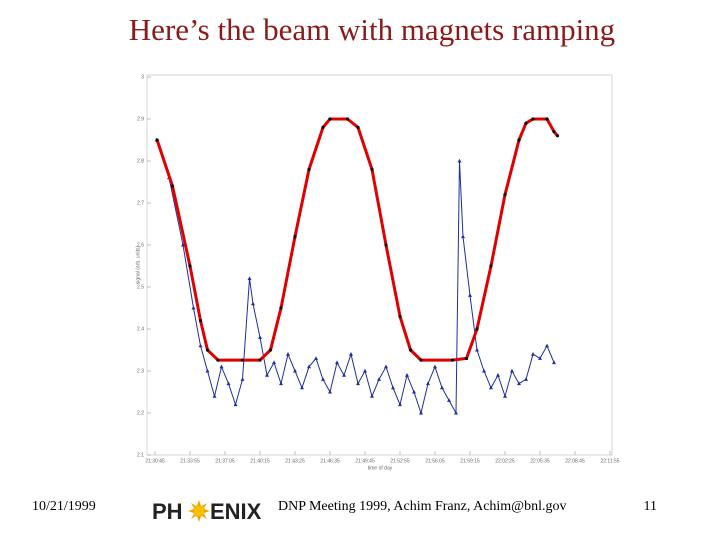  I want to click on y-tick-label: 2.6, so click(140, 245).